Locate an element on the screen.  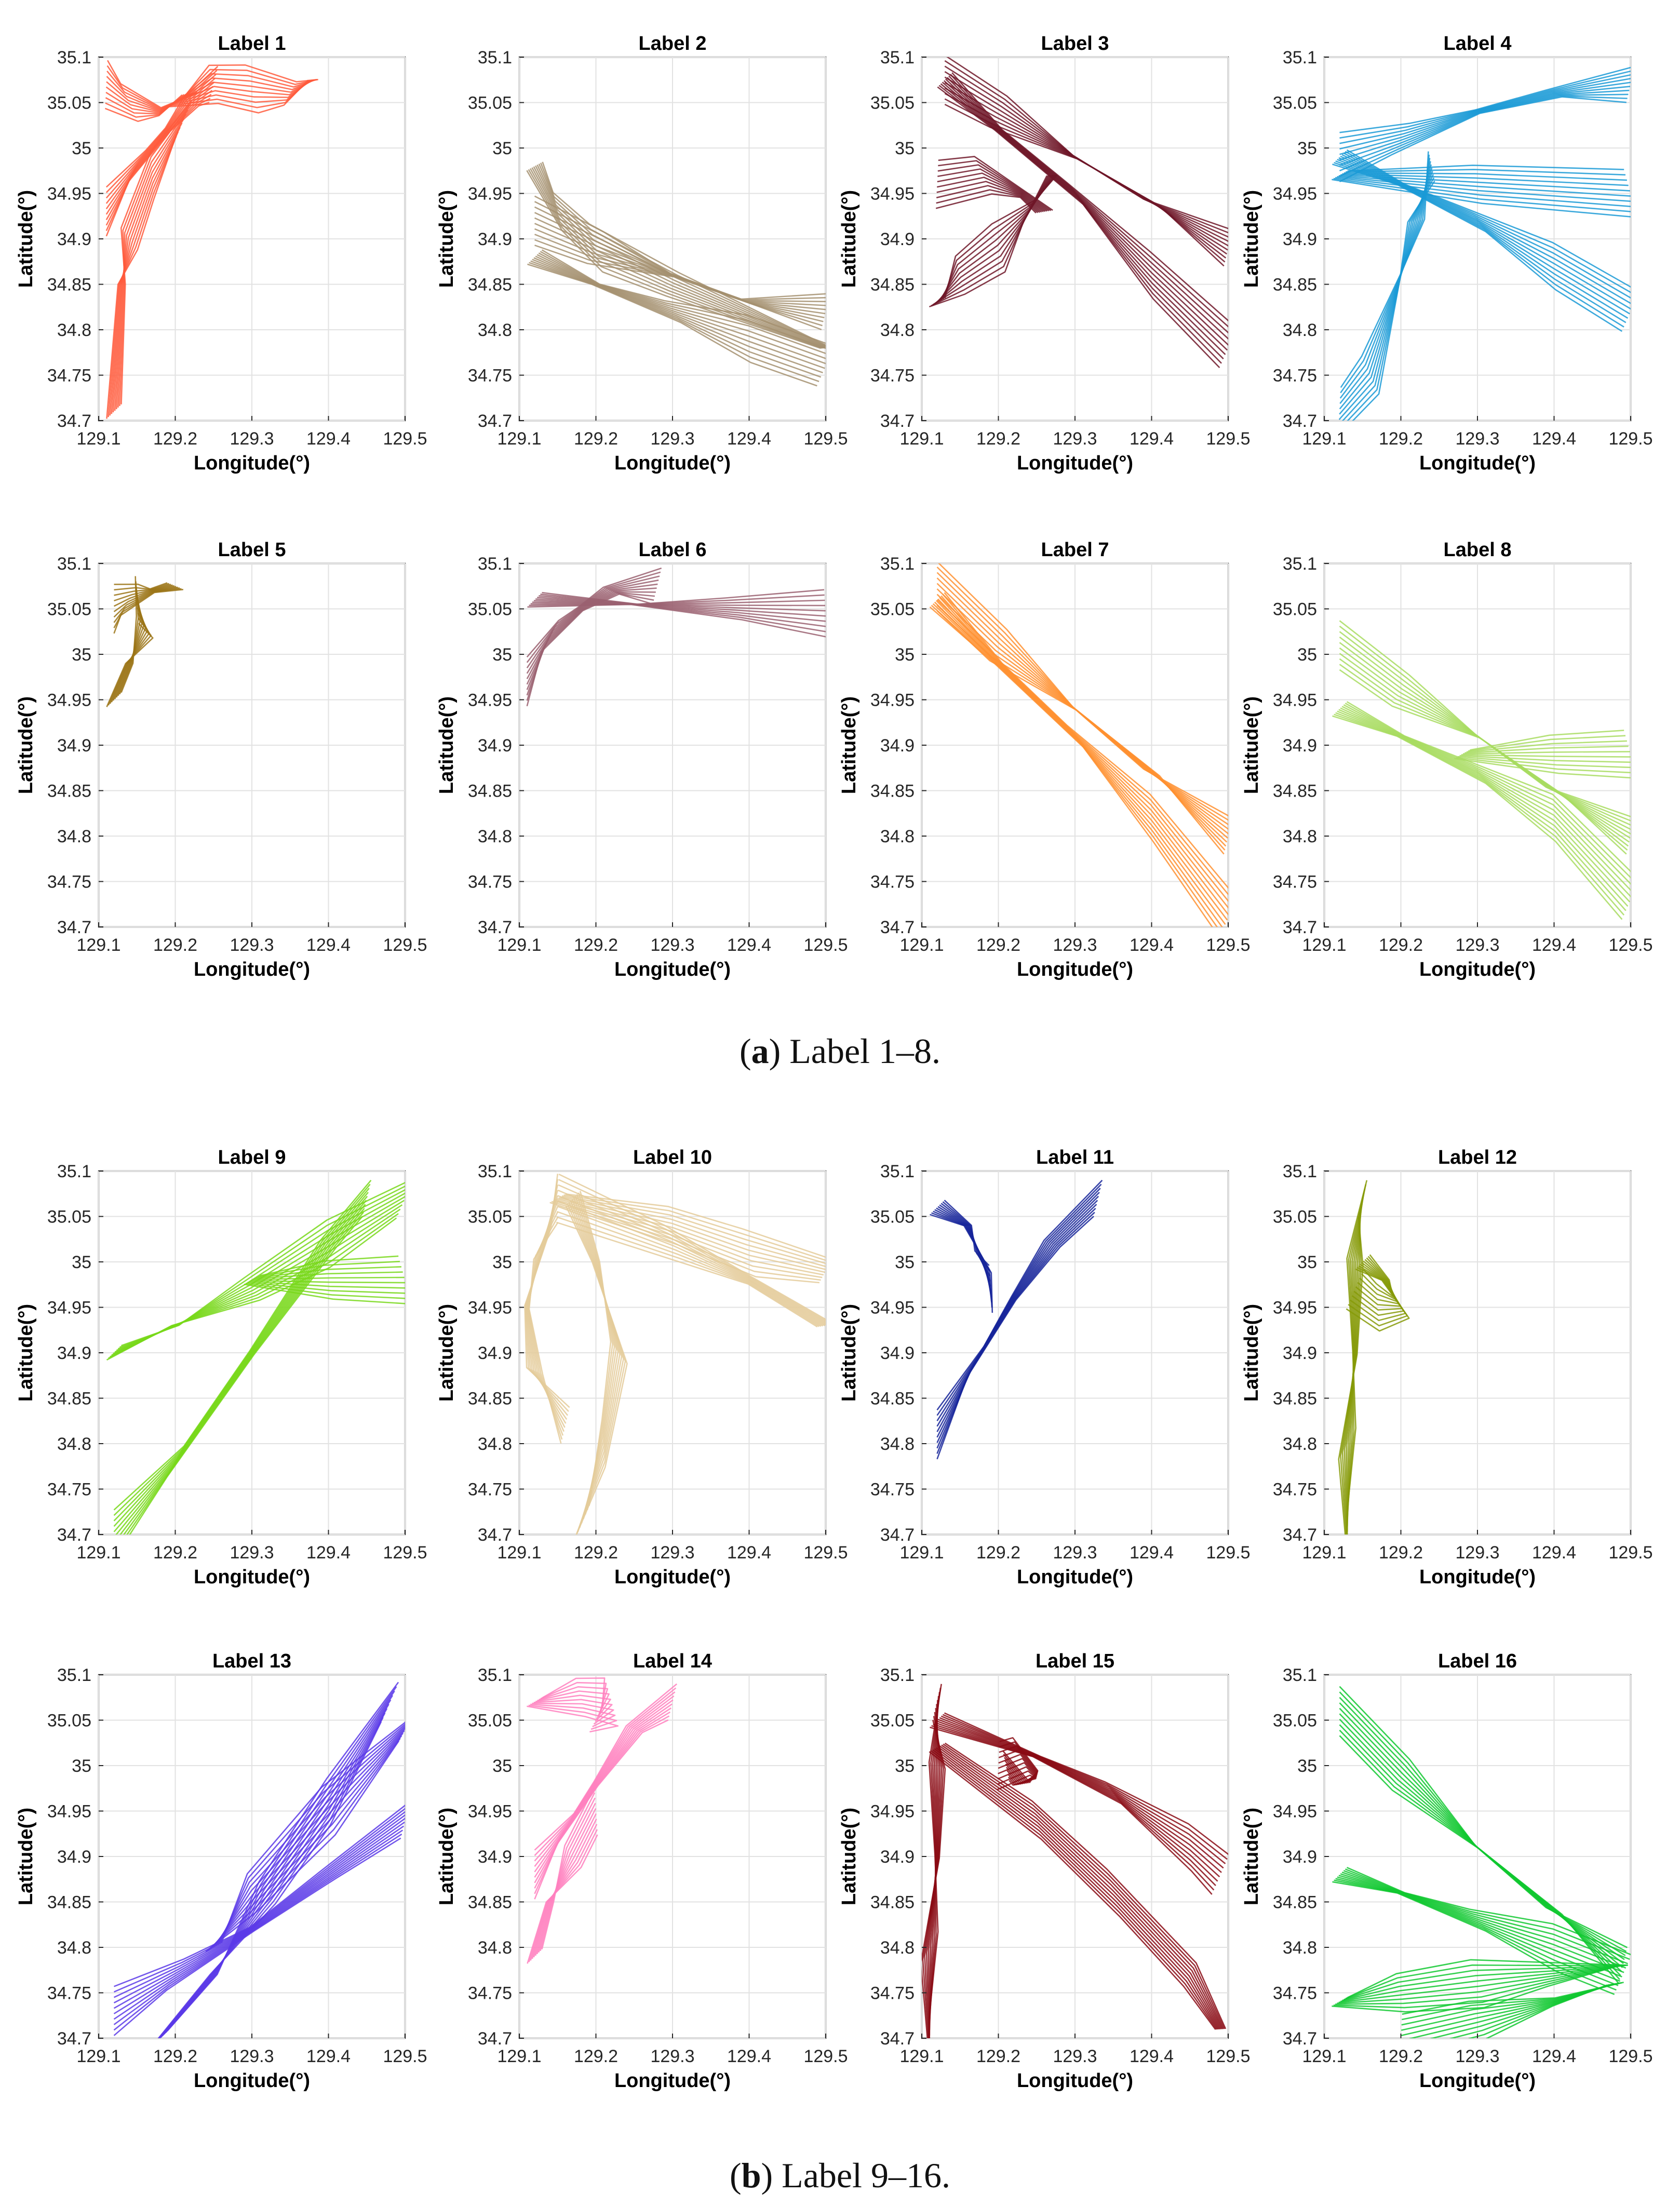
chart-title: Label 3 is located at coordinates (1075, 44).